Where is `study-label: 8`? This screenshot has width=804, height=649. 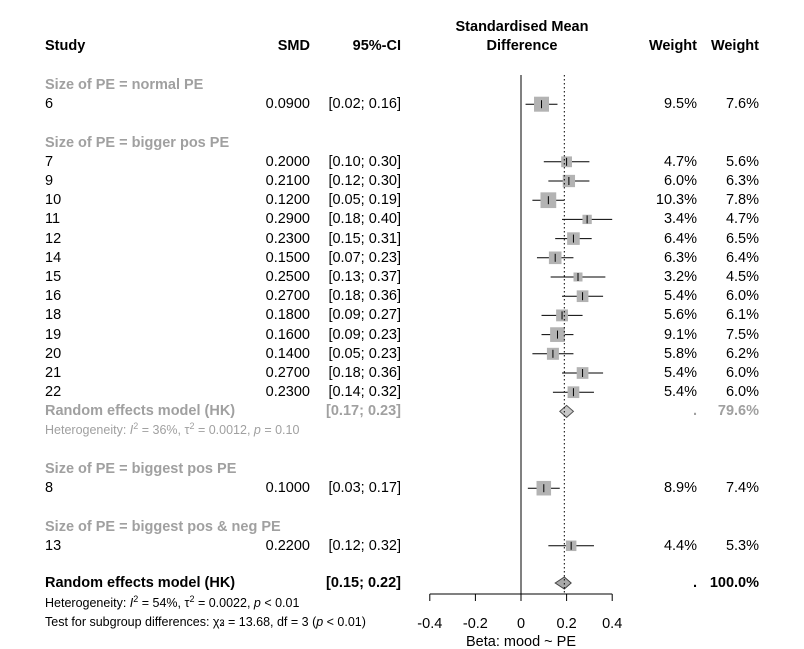
study-label: 8 is located at coordinates (49, 488).